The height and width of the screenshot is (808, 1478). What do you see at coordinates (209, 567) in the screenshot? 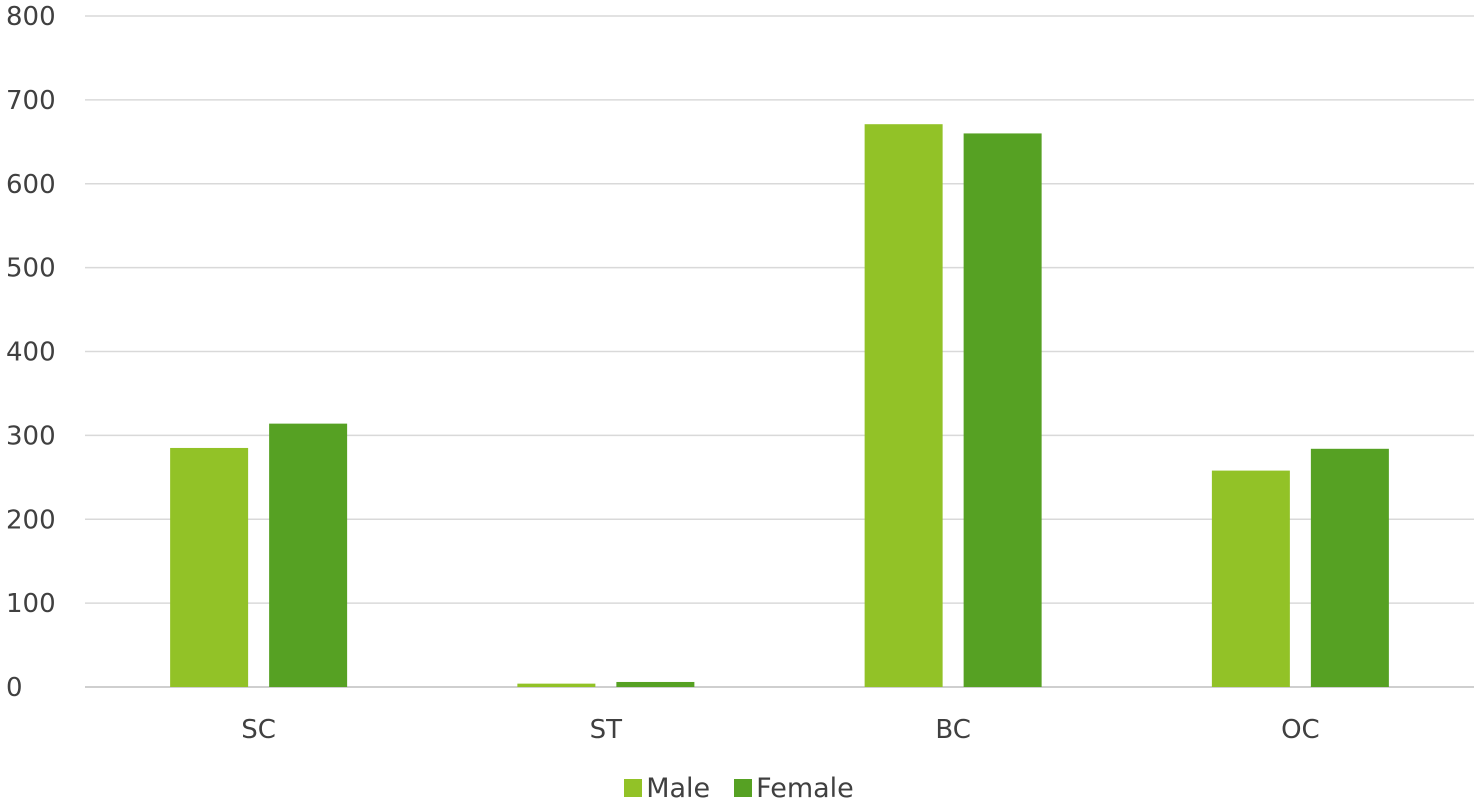
I see `bar-male-sc` at bounding box center [209, 567].